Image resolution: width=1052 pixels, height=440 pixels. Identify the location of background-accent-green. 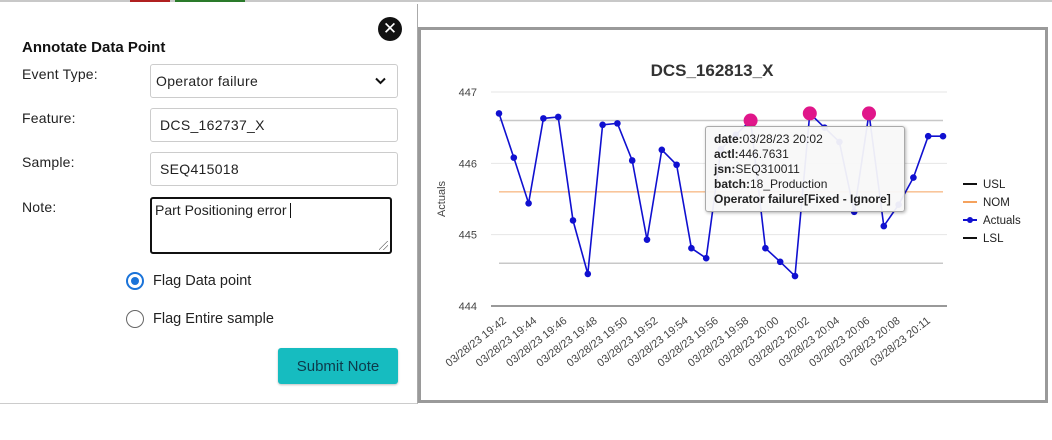
(210, 1).